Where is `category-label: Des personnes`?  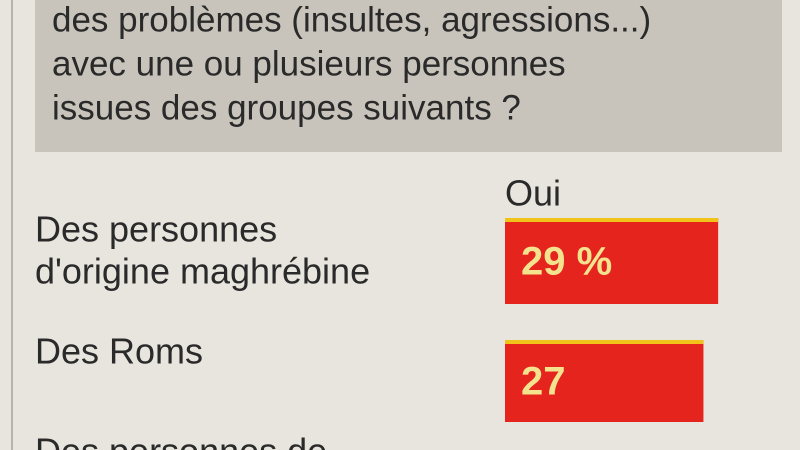
category-label: Des personnes is located at coordinates (156, 229).